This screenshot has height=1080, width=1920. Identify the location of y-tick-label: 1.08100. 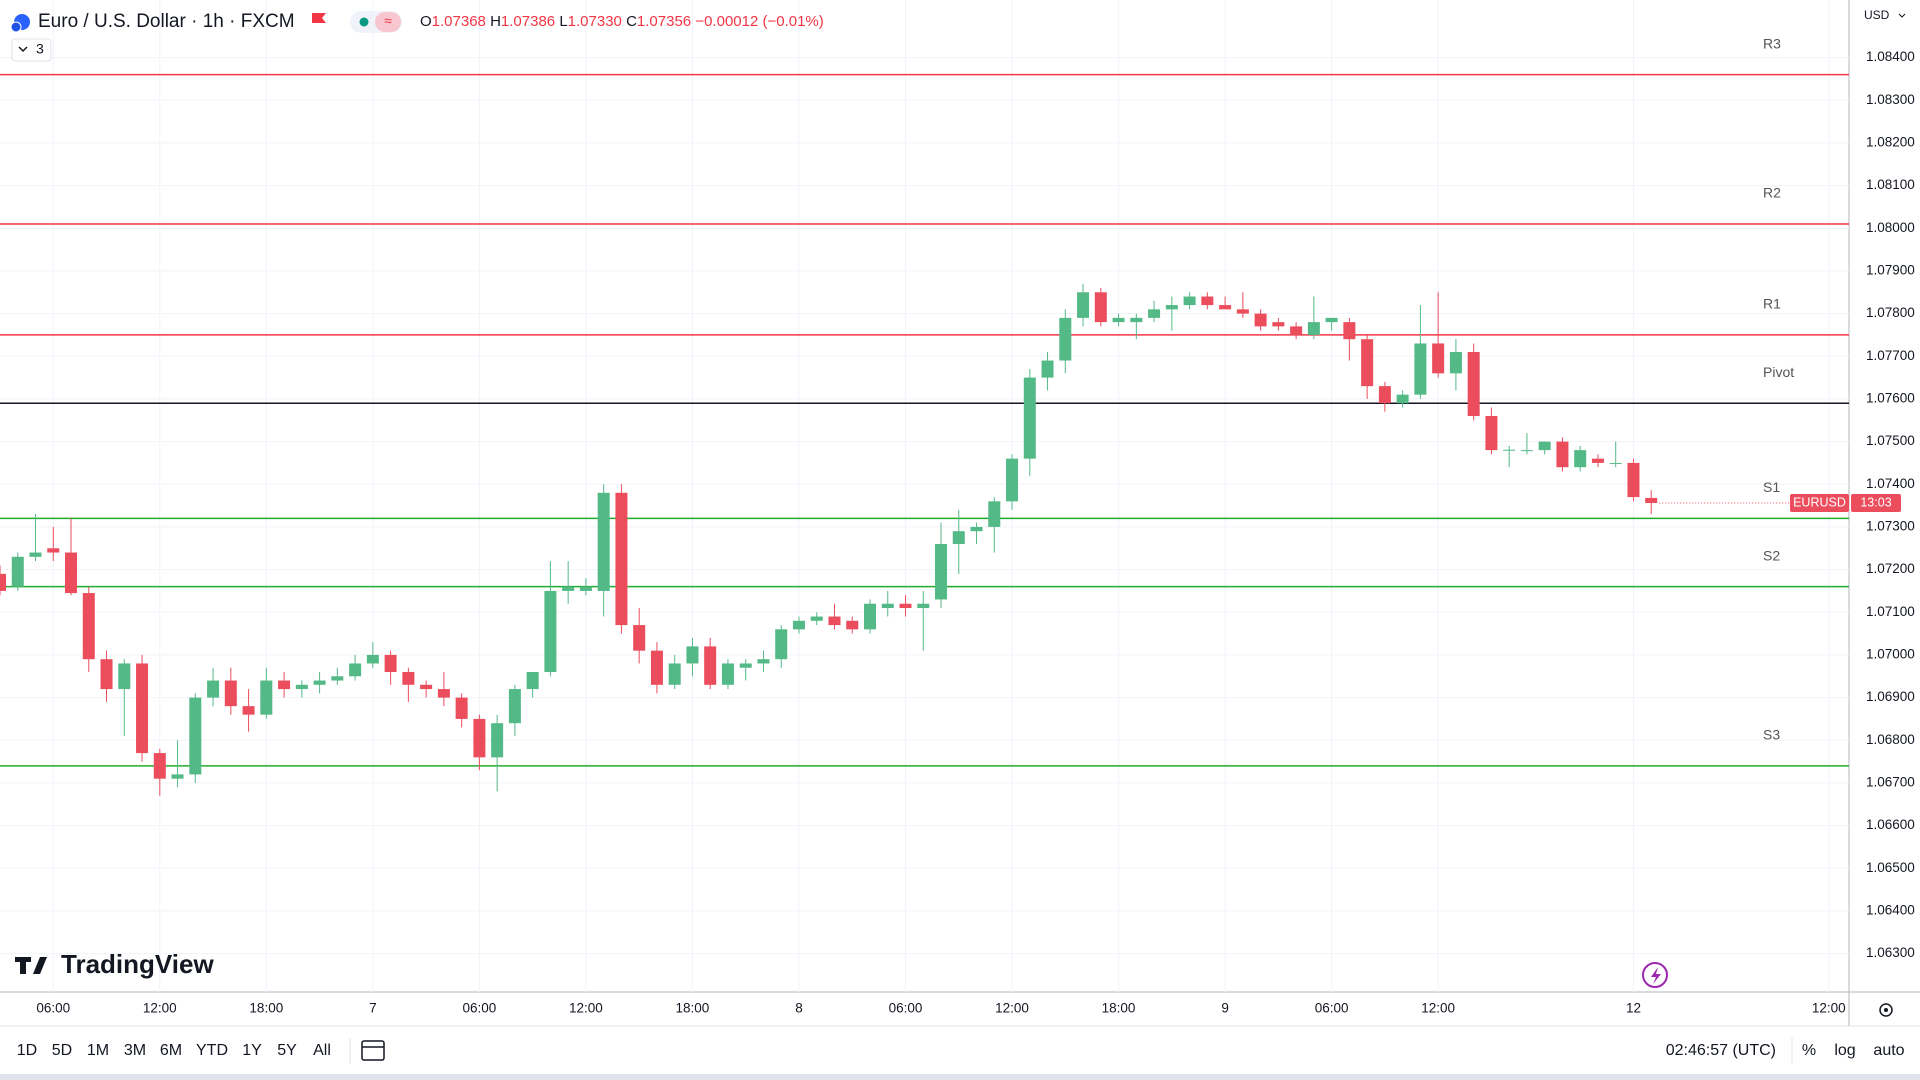
(1890, 184).